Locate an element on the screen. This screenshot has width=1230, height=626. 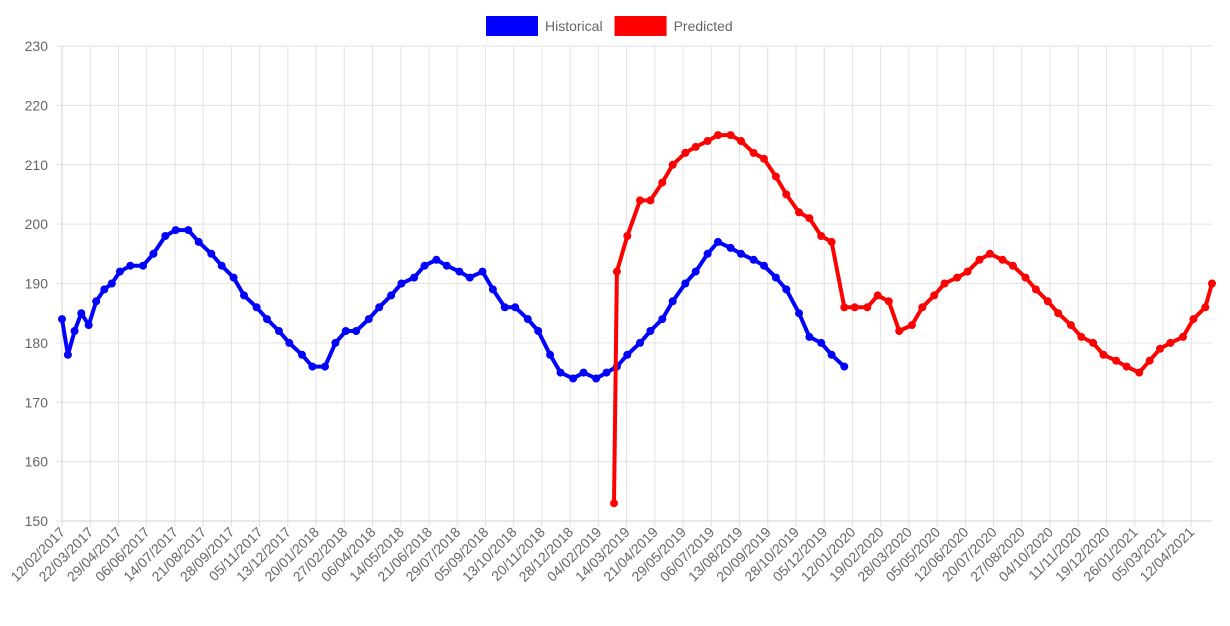
y-tick-label: 230 is located at coordinates (37, 46).